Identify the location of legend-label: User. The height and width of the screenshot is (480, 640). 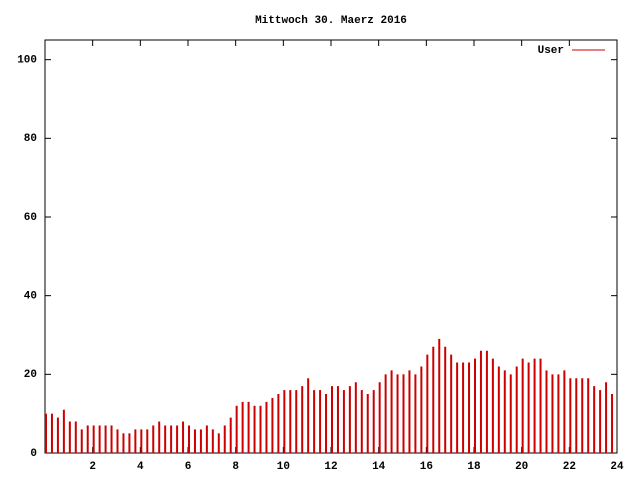
(551, 51).